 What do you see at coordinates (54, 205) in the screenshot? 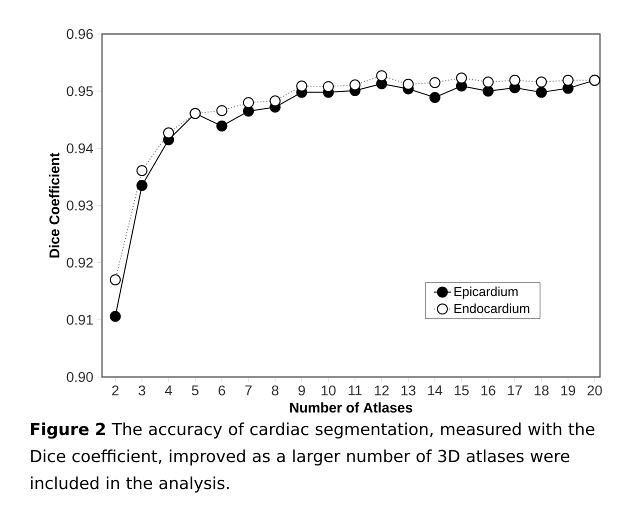
I see `y-axis-title: Dice Coefficient` at bounding box center [54, 205].